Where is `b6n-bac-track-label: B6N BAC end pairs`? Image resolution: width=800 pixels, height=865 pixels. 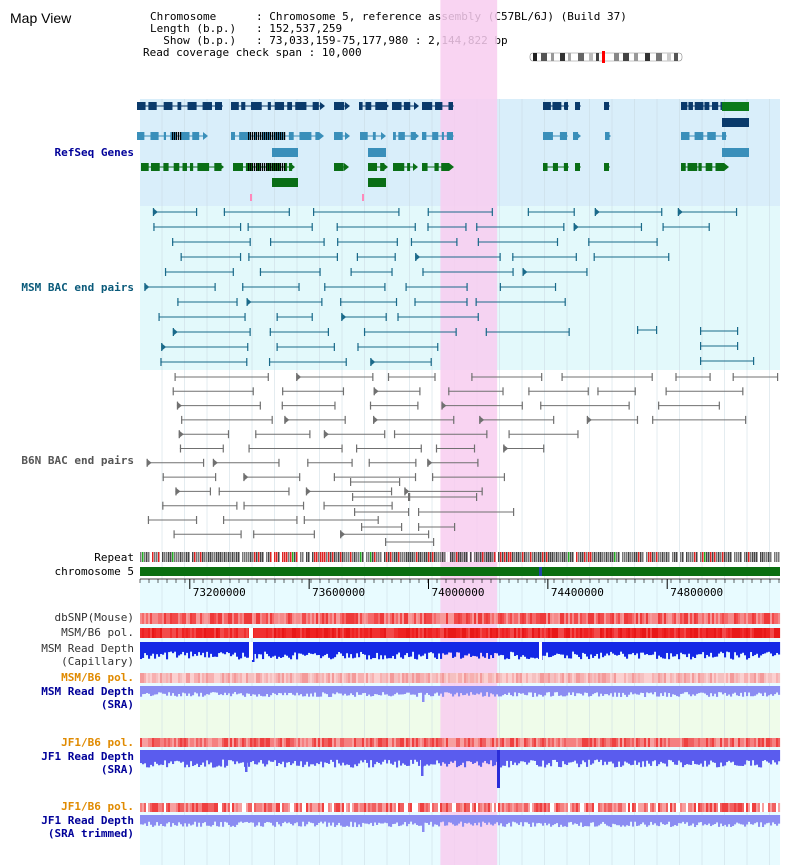
b6n-bac-track-label: B6N BAC end pairs is located at coordinates (77, 460).